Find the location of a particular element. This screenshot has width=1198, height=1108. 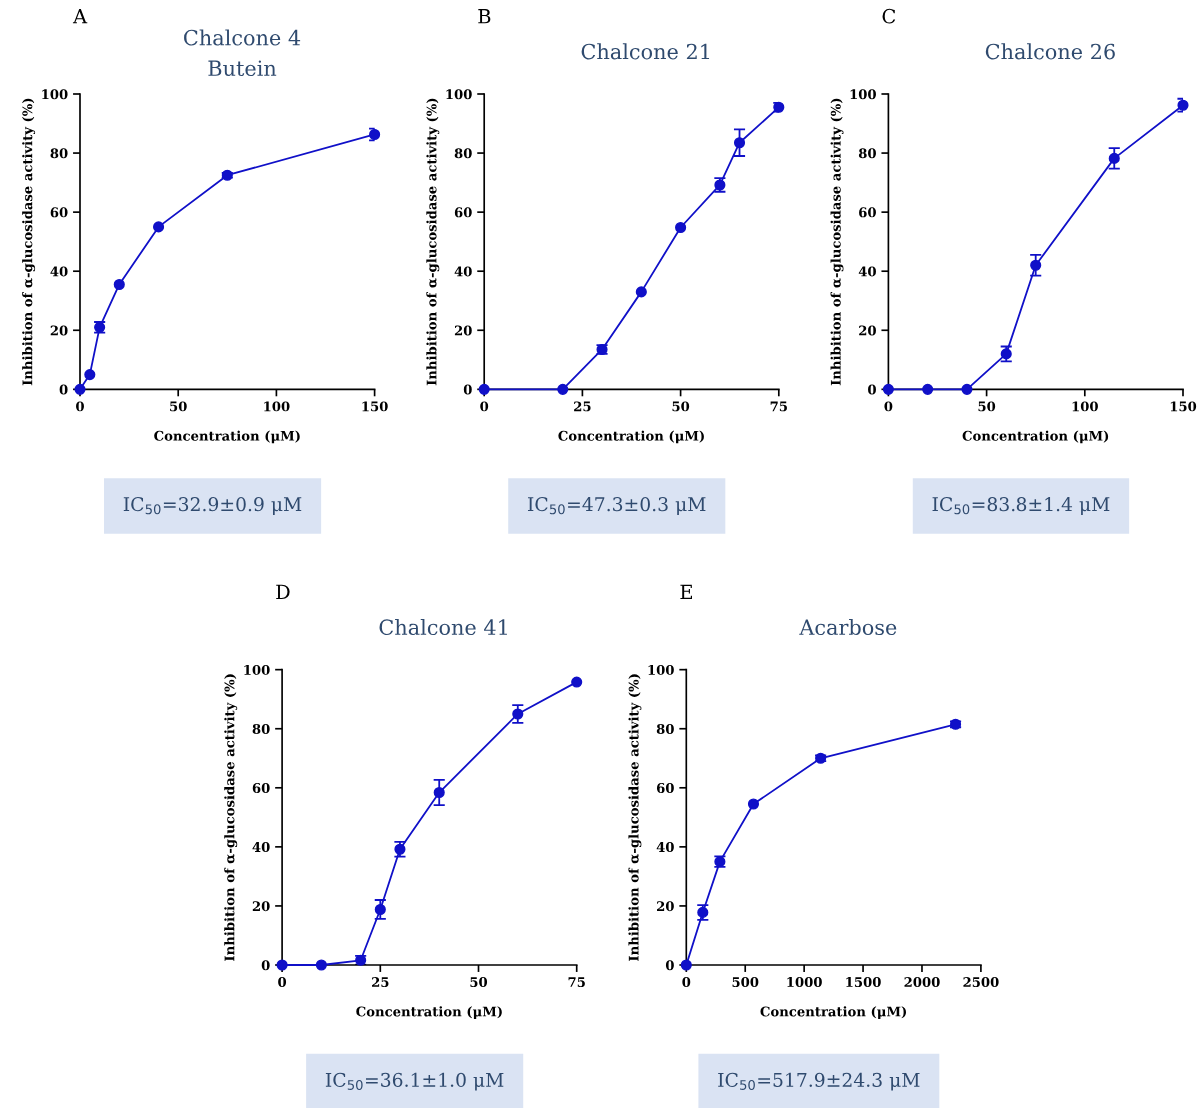

chart-subtitle: Butein is located at coordinates (242, 68).